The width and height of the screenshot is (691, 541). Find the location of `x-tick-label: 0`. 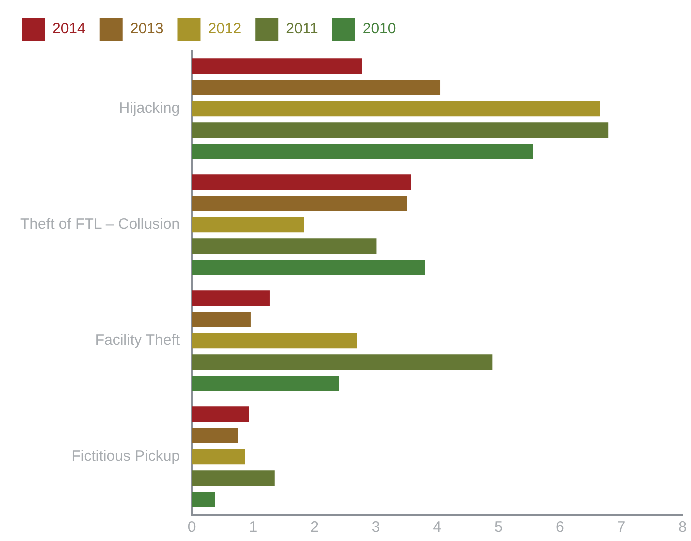

x-tick-label: 0 is located at coordinates (192, 527).